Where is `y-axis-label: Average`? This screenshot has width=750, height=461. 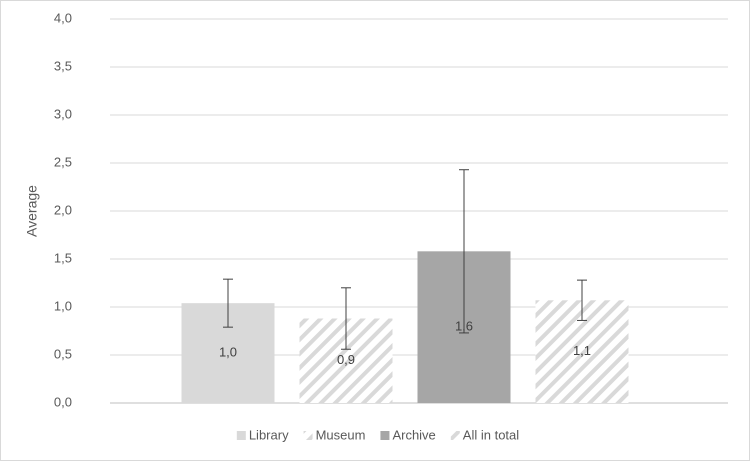
y-axis-label: Average is located at coordinates (32, 211).